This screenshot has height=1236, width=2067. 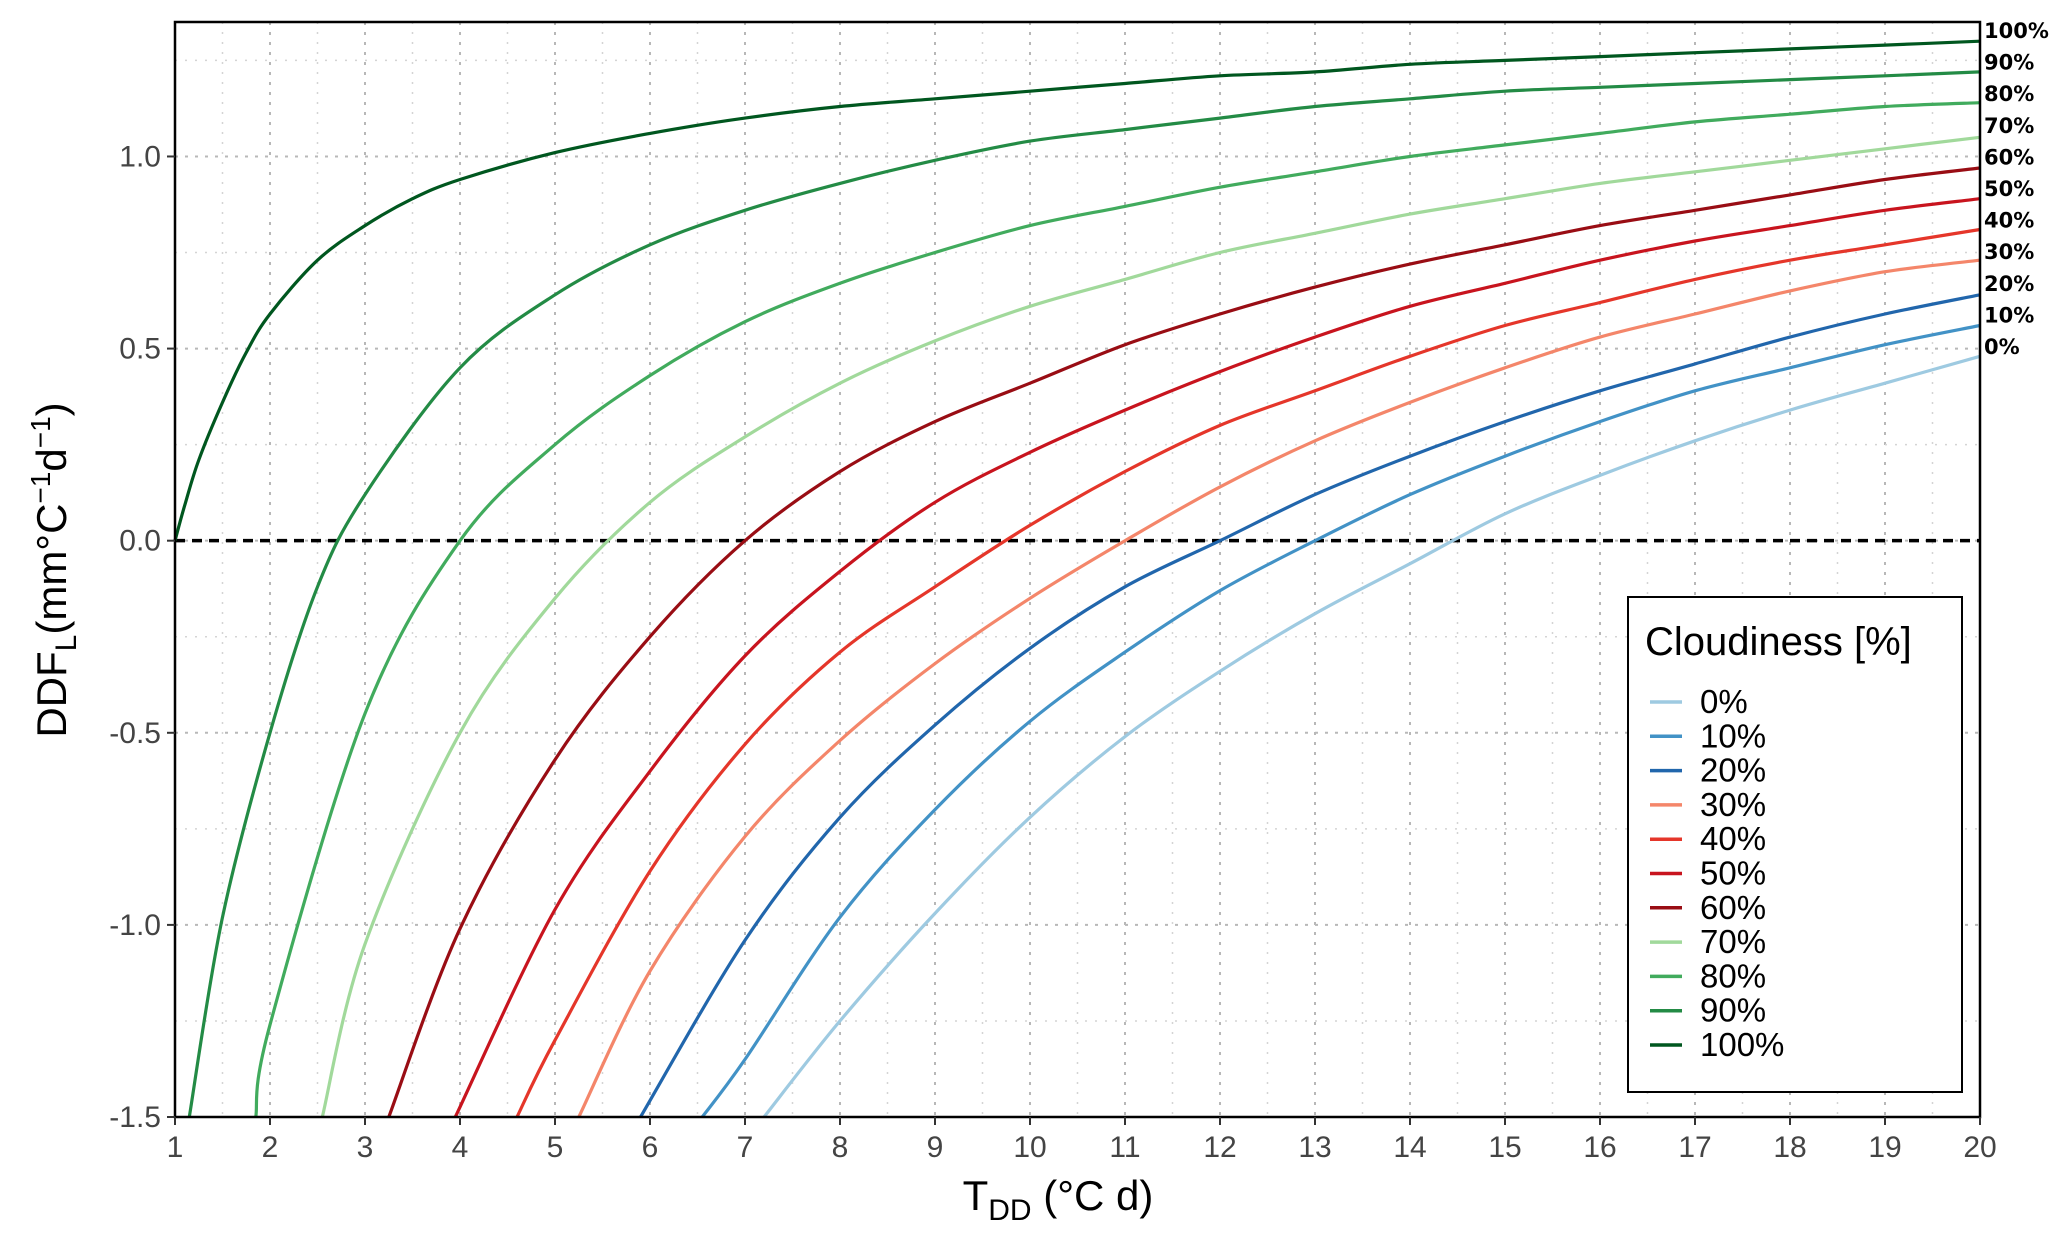 What do you see at coordinates (2002, 347) in the screenshot?
I see `end-label: 0%` at bounding box center [2002, 347].